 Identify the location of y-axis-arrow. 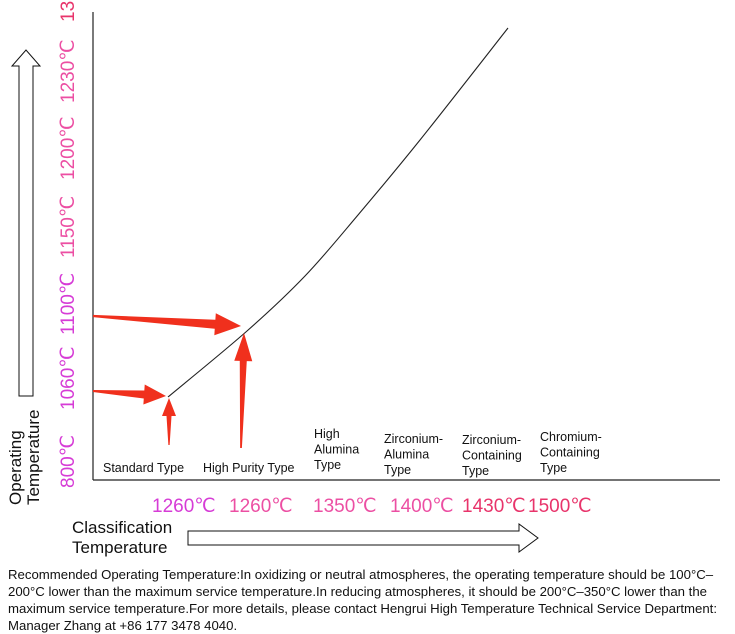
(26, 223).